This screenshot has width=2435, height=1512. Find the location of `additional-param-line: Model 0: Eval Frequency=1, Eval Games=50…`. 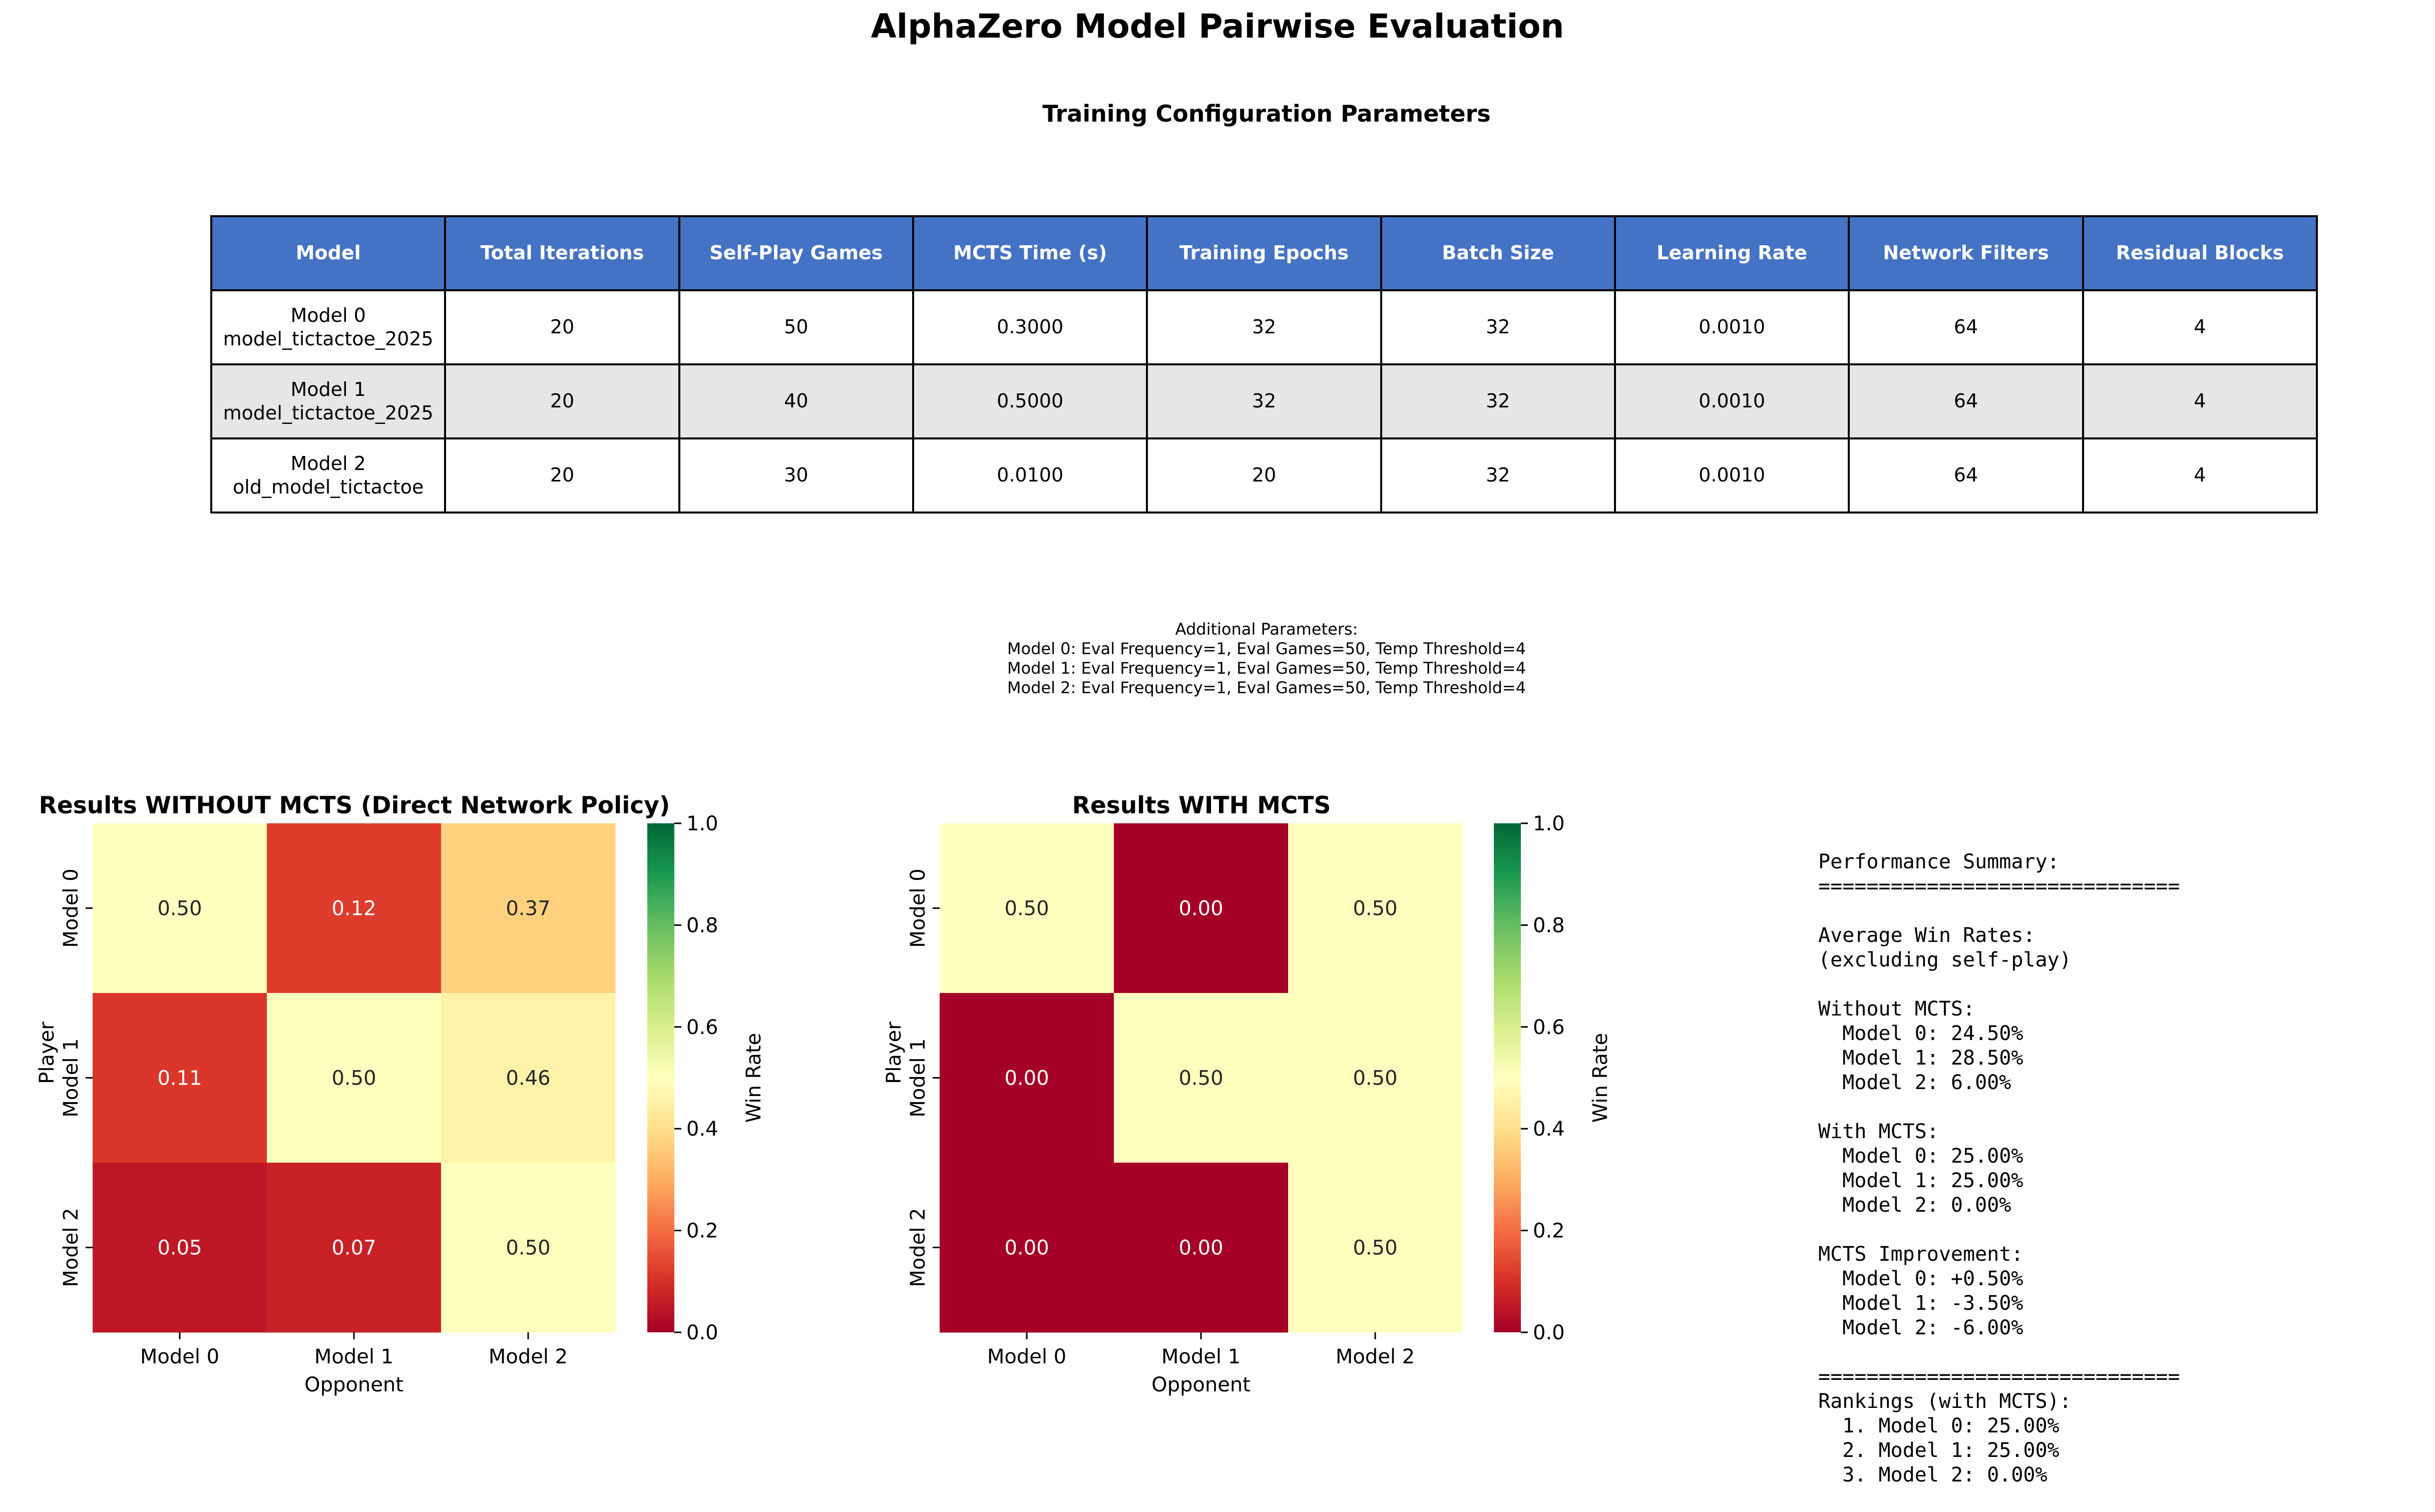

additional-param-line: Model 0: Eval Frequency=1, Eval Games=50… is located at coordinates (1266, 648).